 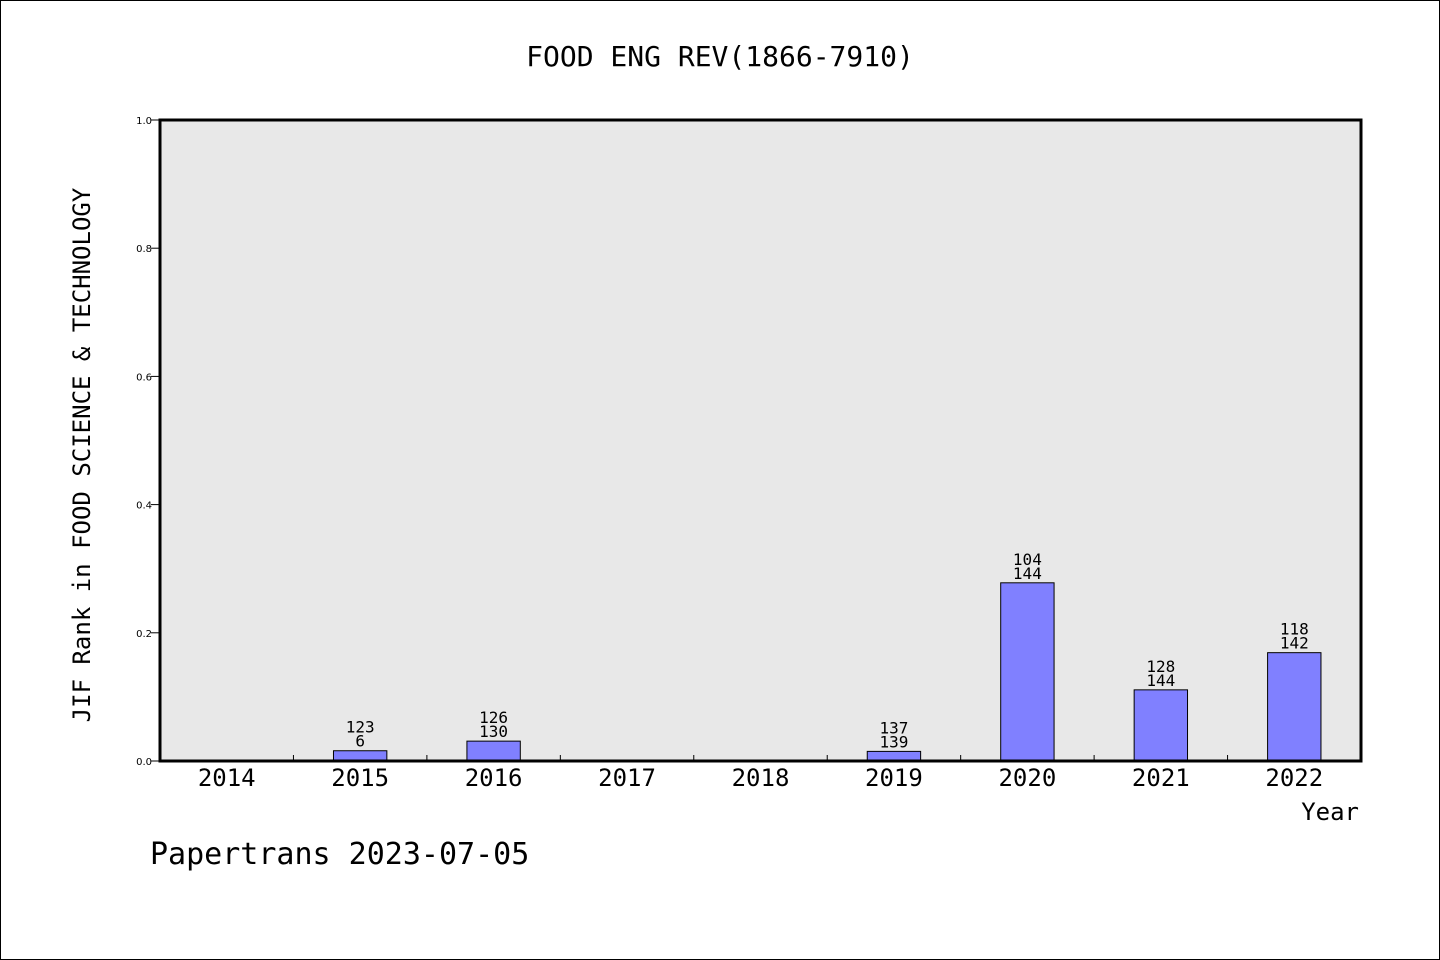 I want to click on x-tick-label: 2021, so click(x=1161, y=778).